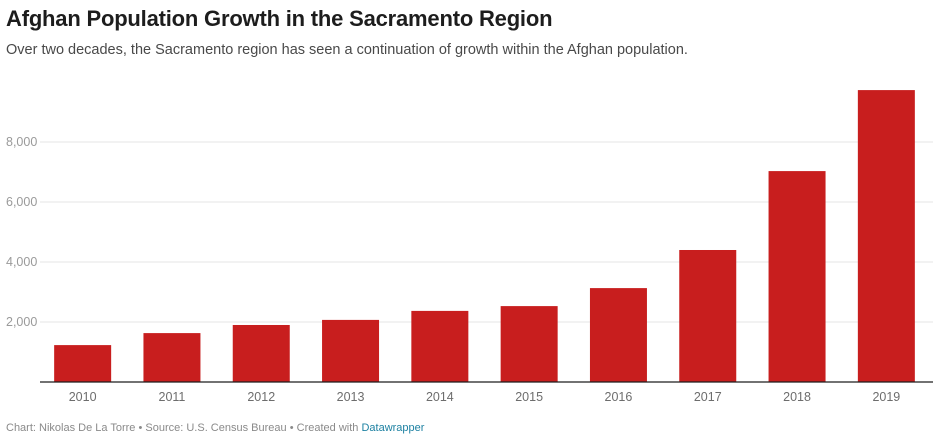  What do you see at coordinates (708, 397) in the screenshot?
I see `x-tick-label: 2017` at bounding box center [708, 397].